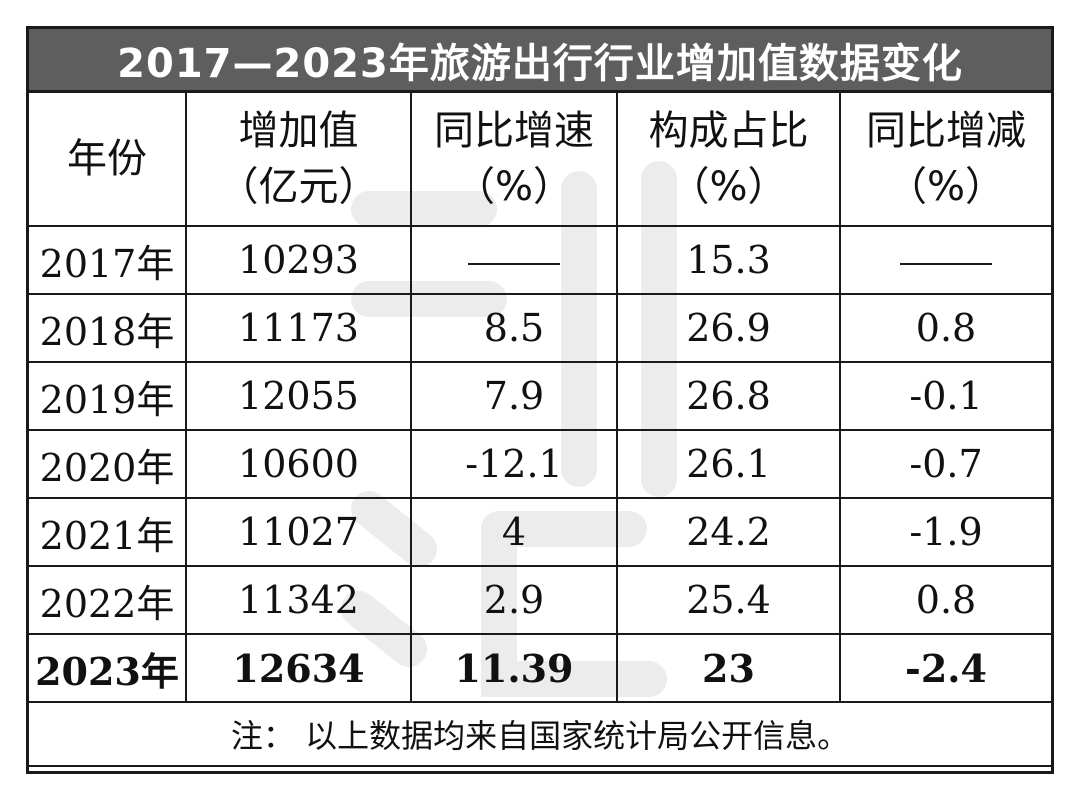 The image size is (1080, 799). I want to click on header-change-label: 同比增减, so click(946, 131).